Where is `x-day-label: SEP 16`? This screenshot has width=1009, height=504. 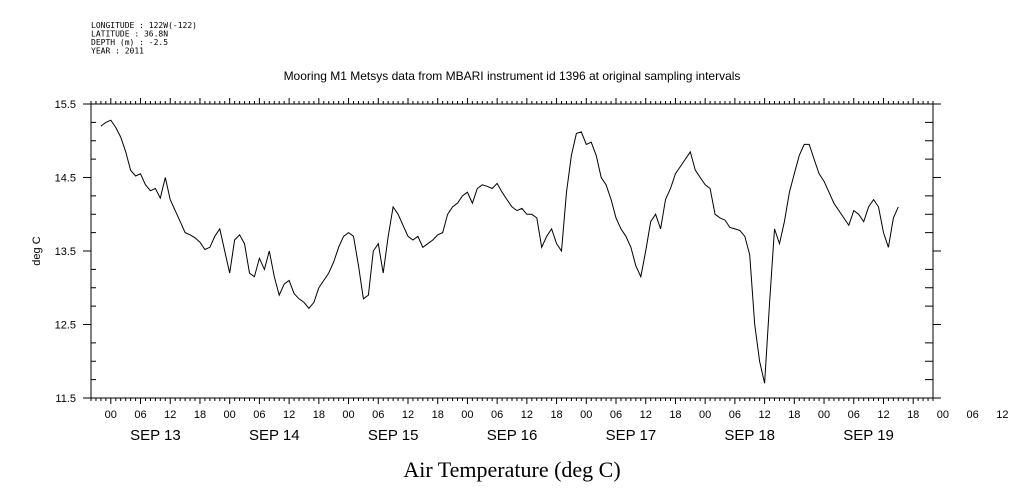 x-day-label: SEP 16 is located at coordinates (512, 435).